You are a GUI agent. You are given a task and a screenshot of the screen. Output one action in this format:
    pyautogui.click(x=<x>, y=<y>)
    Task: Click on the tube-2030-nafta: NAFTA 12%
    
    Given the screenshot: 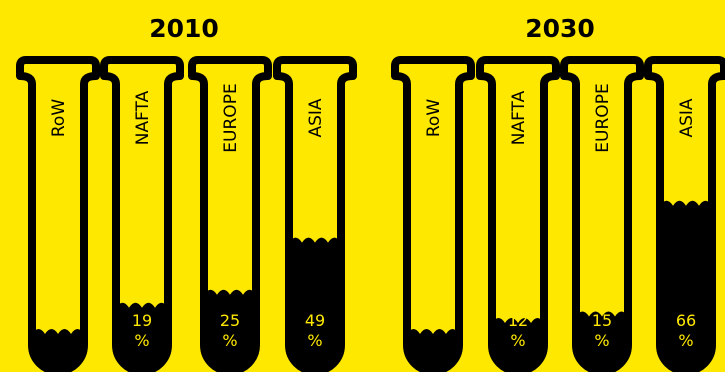 What is the action you would take?
    pyautogui.click(x=518, y=214)
    